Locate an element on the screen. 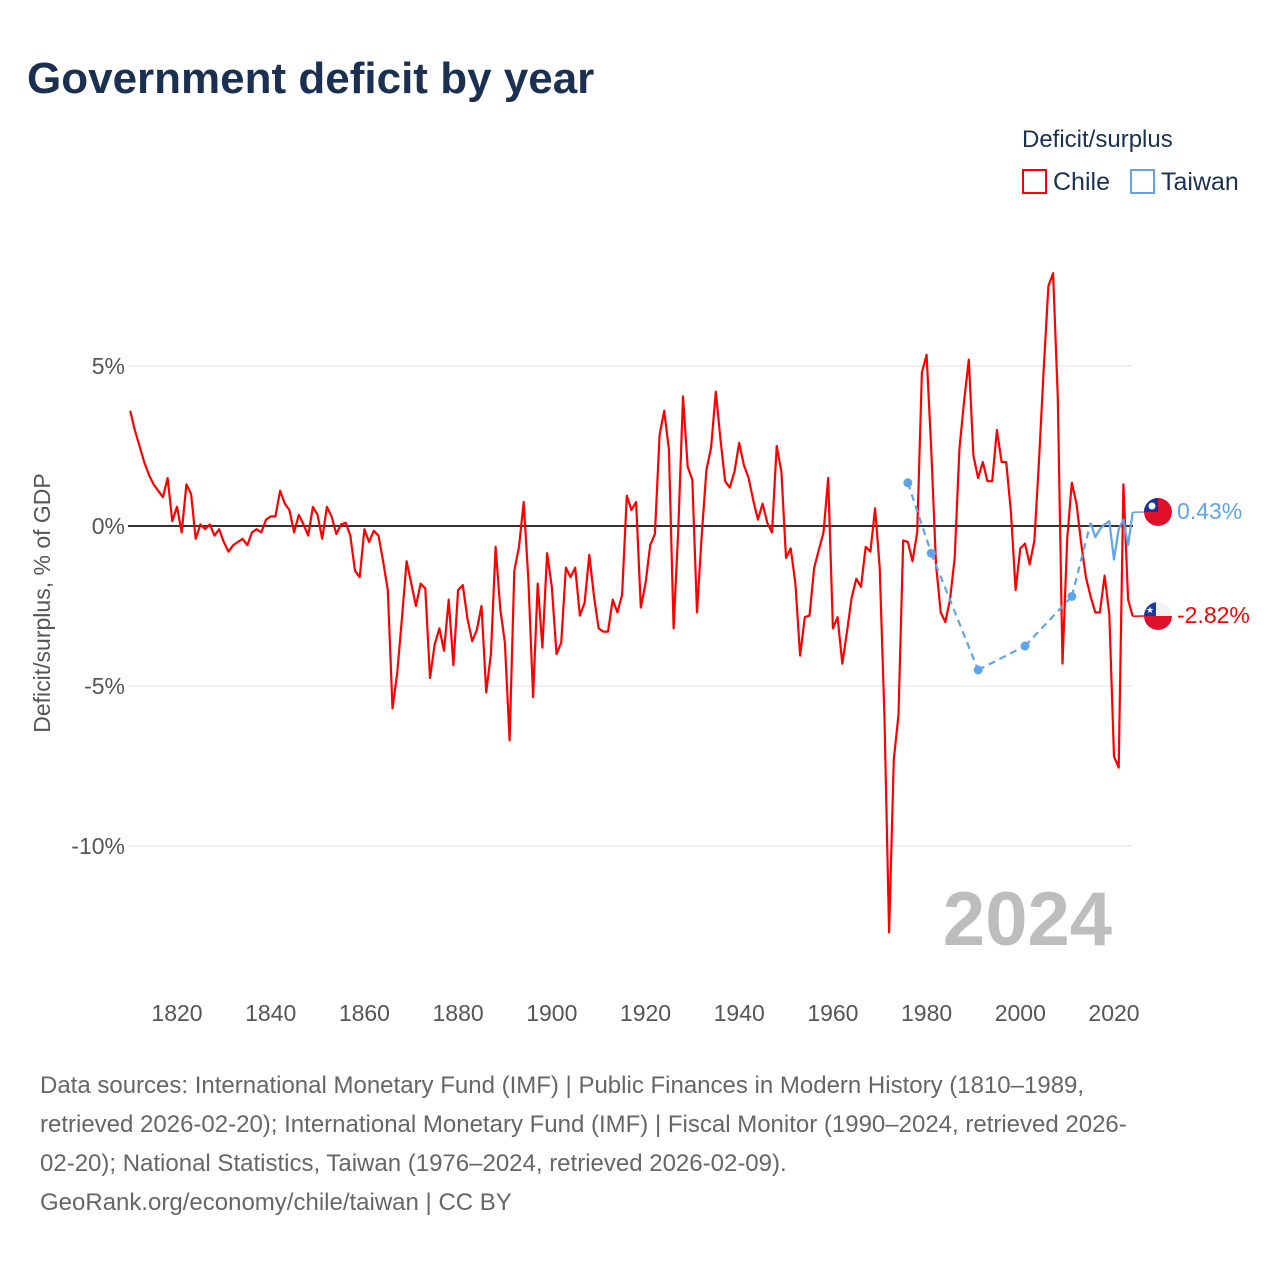 This screenshot has width=1280, height=1280. x-tick-label: 1880 is located at coordinates (458, 1013).